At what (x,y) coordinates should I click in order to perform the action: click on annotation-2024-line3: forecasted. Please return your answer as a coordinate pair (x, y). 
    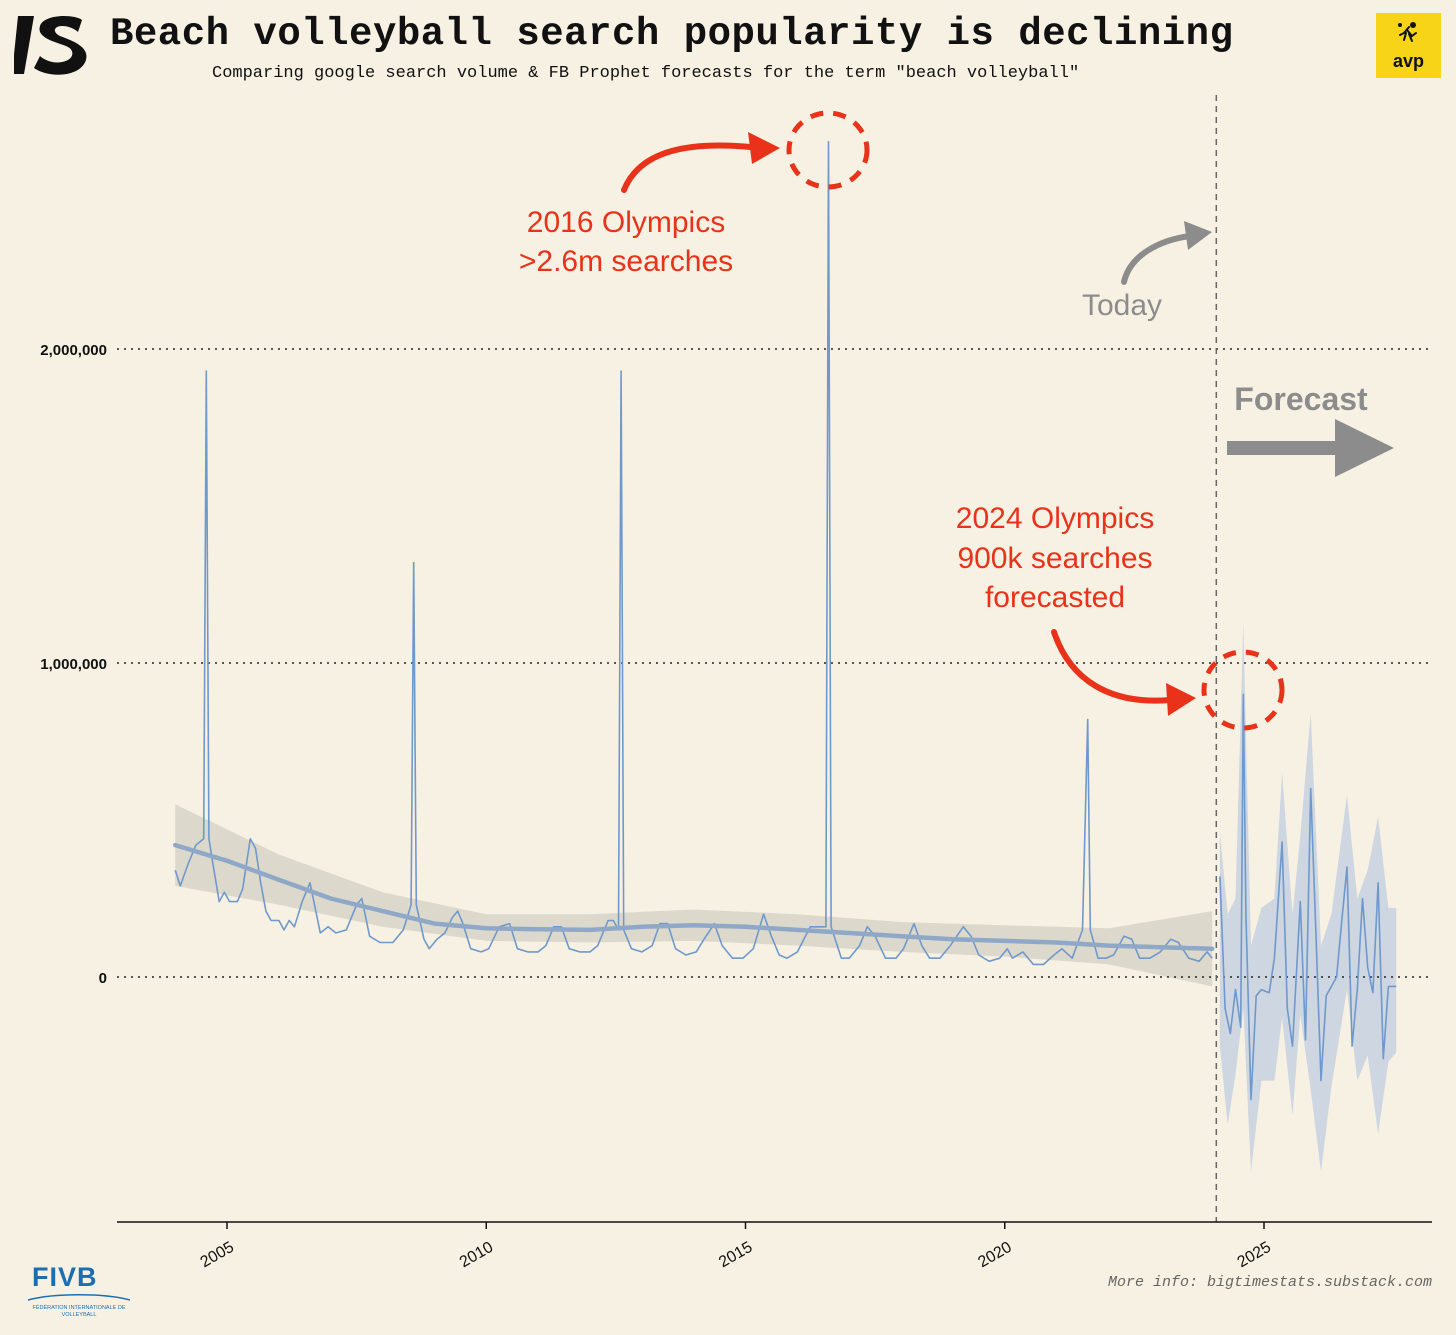
    Looking at the image, I should click on (1055, 597).